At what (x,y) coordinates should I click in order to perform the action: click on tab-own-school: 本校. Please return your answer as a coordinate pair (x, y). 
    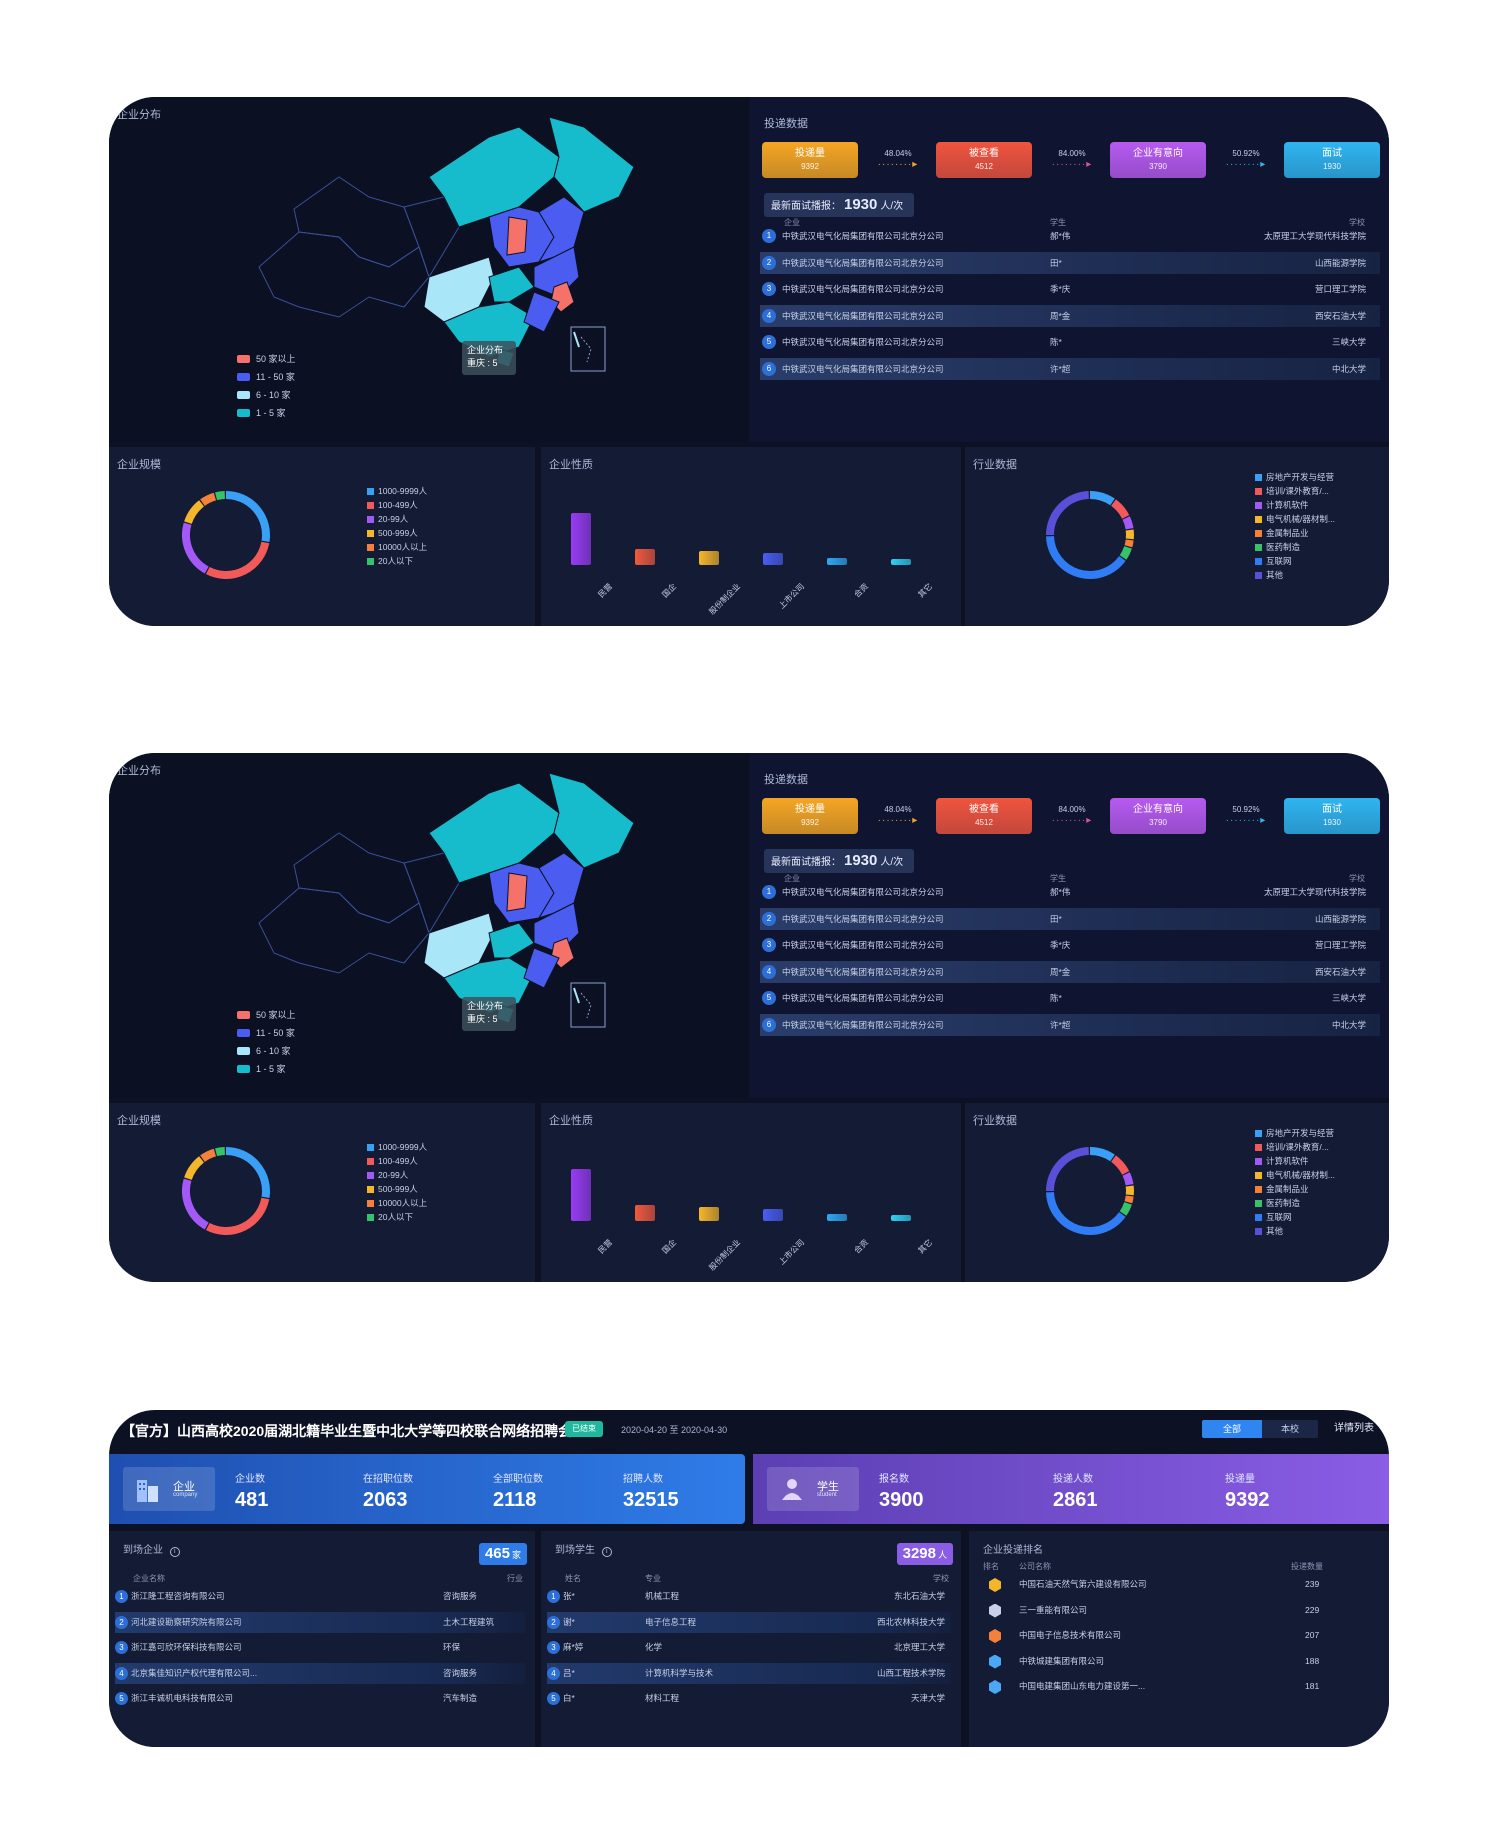
    Looking at the image, I should click on (1290, 1429).